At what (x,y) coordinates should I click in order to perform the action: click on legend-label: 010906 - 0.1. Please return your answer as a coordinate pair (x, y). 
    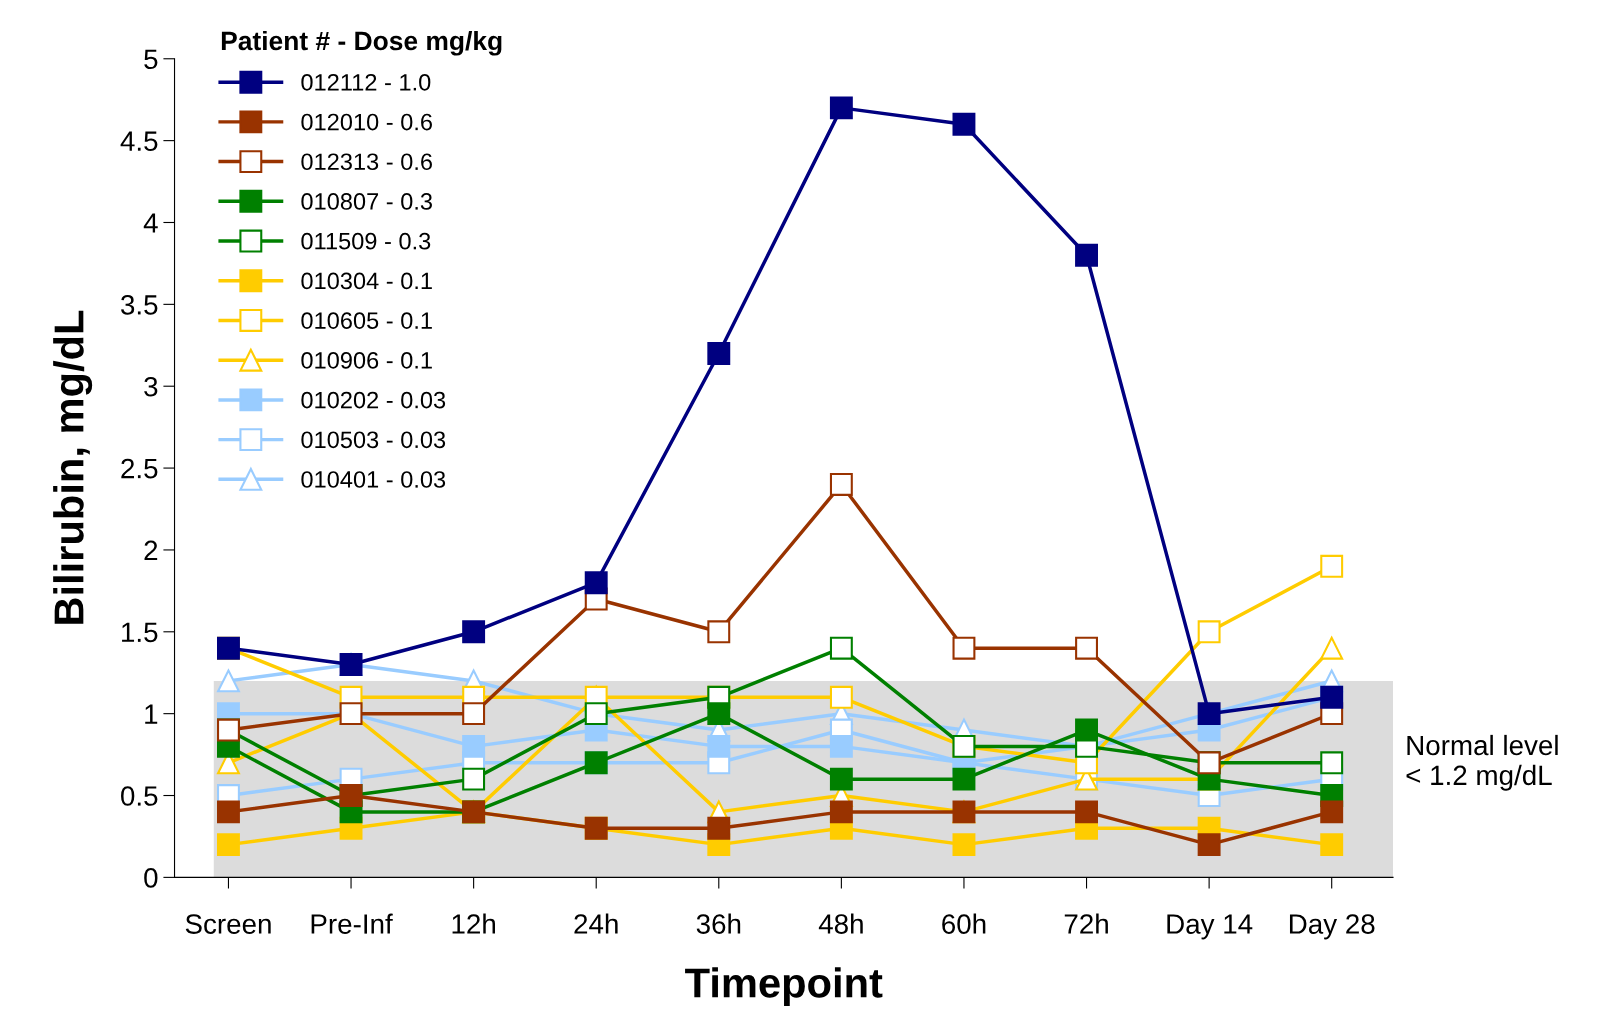
    Looking at the image, I should click on (366, 360).